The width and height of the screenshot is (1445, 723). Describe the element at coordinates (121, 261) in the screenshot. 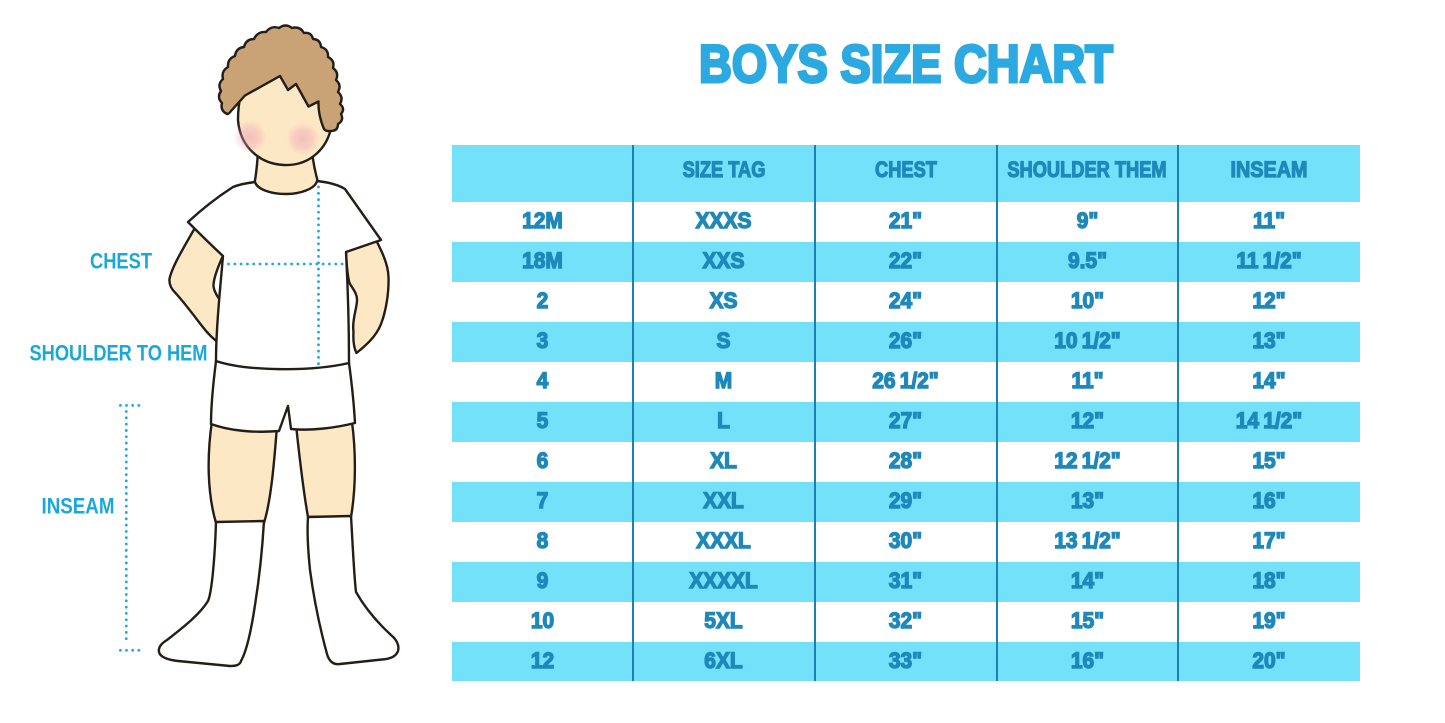

I see `svg-text: CHEST` at that location.